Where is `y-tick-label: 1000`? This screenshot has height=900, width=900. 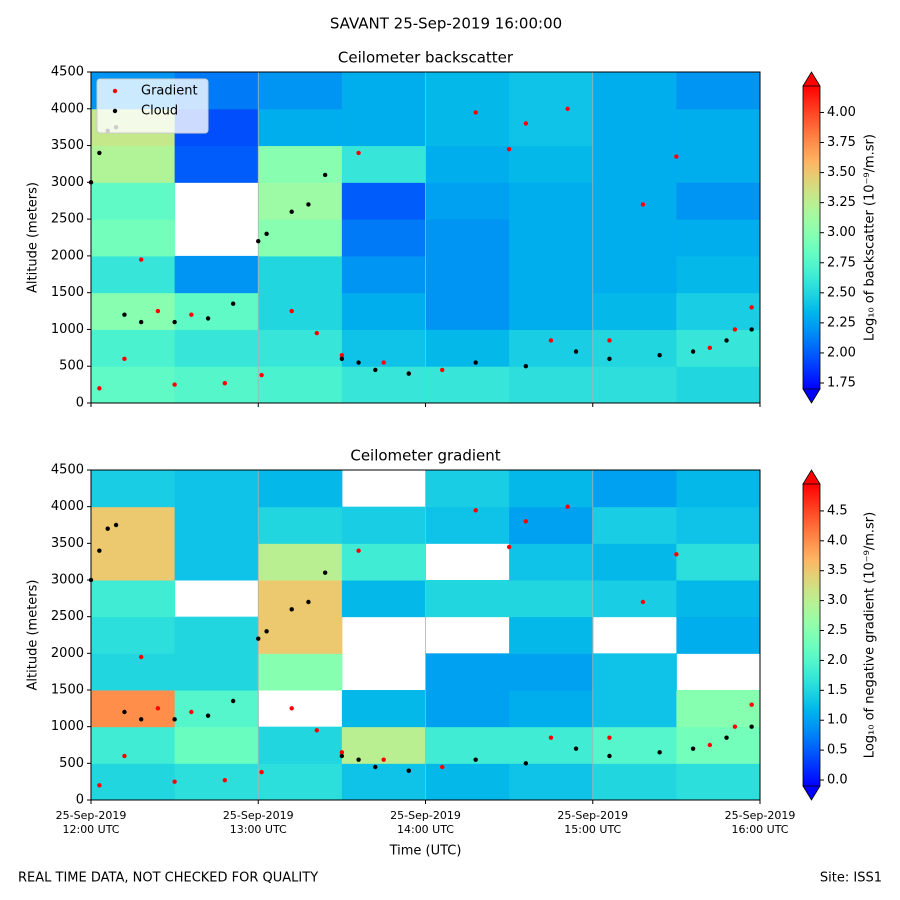 y-tick-label: 1000 is located at coordinates (67, 329).